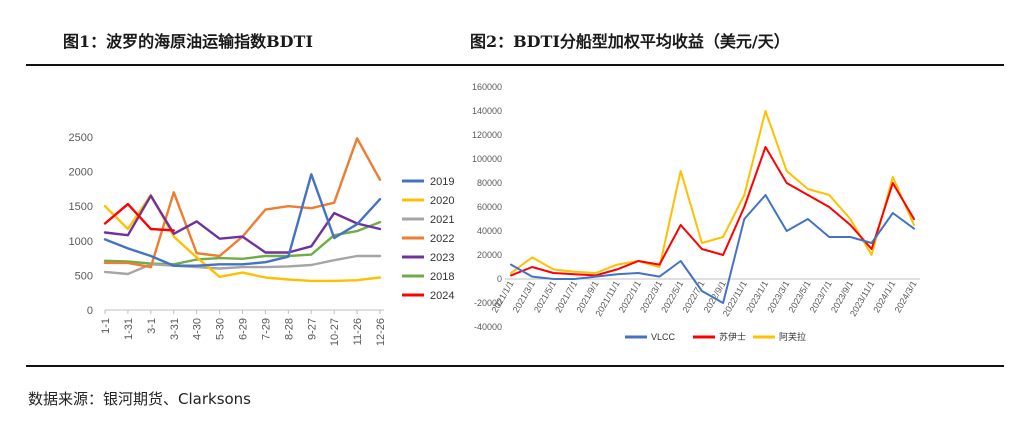  I want to click on y-tick-label: 160000, so click(487, 87).